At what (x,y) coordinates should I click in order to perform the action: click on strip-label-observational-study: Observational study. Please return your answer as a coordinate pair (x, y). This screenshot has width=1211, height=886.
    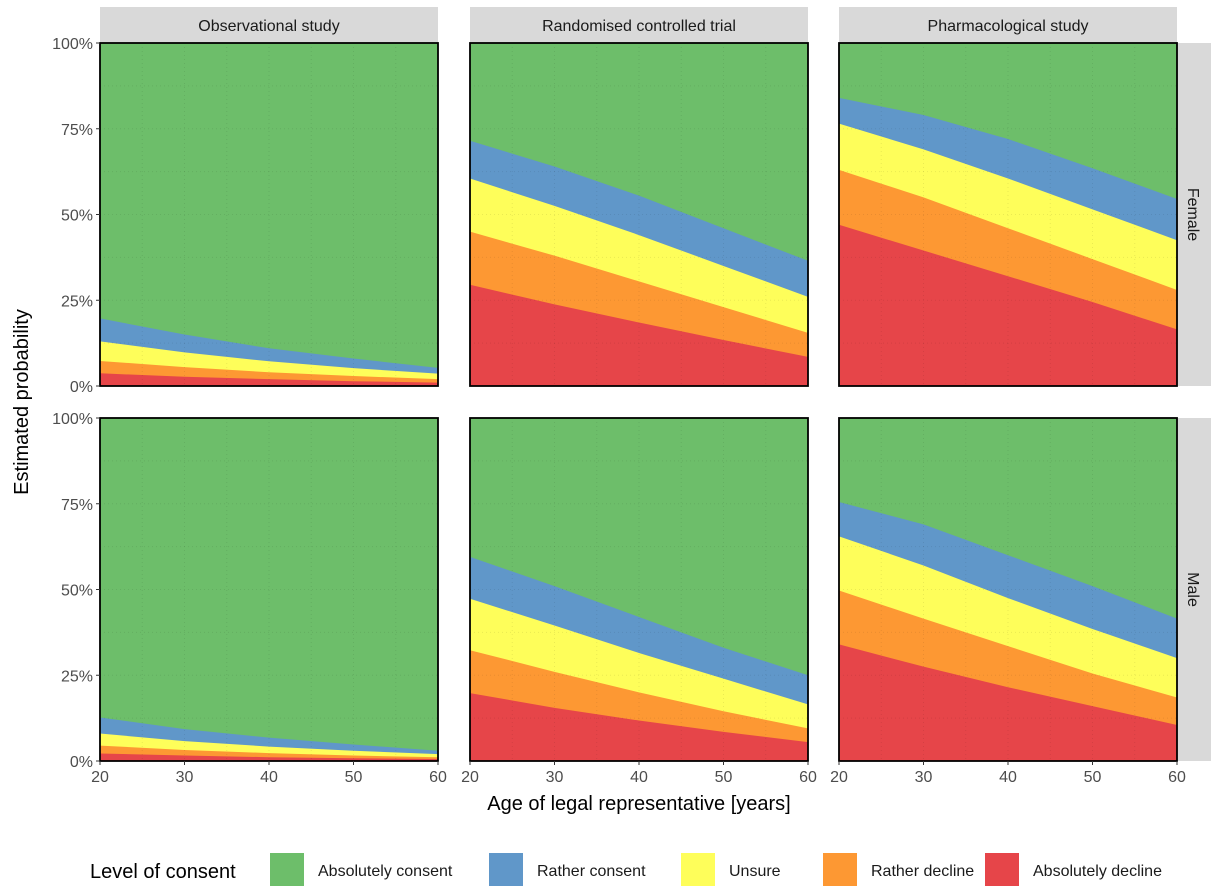
    Looking at the image, I should click on (268, 26).